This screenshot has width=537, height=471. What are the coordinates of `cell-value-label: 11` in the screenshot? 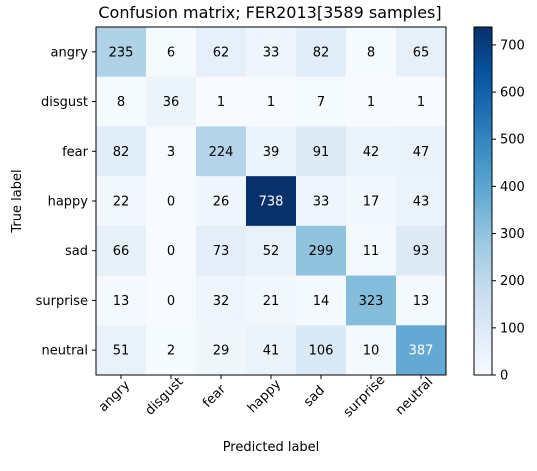 It's located at (371, 251).